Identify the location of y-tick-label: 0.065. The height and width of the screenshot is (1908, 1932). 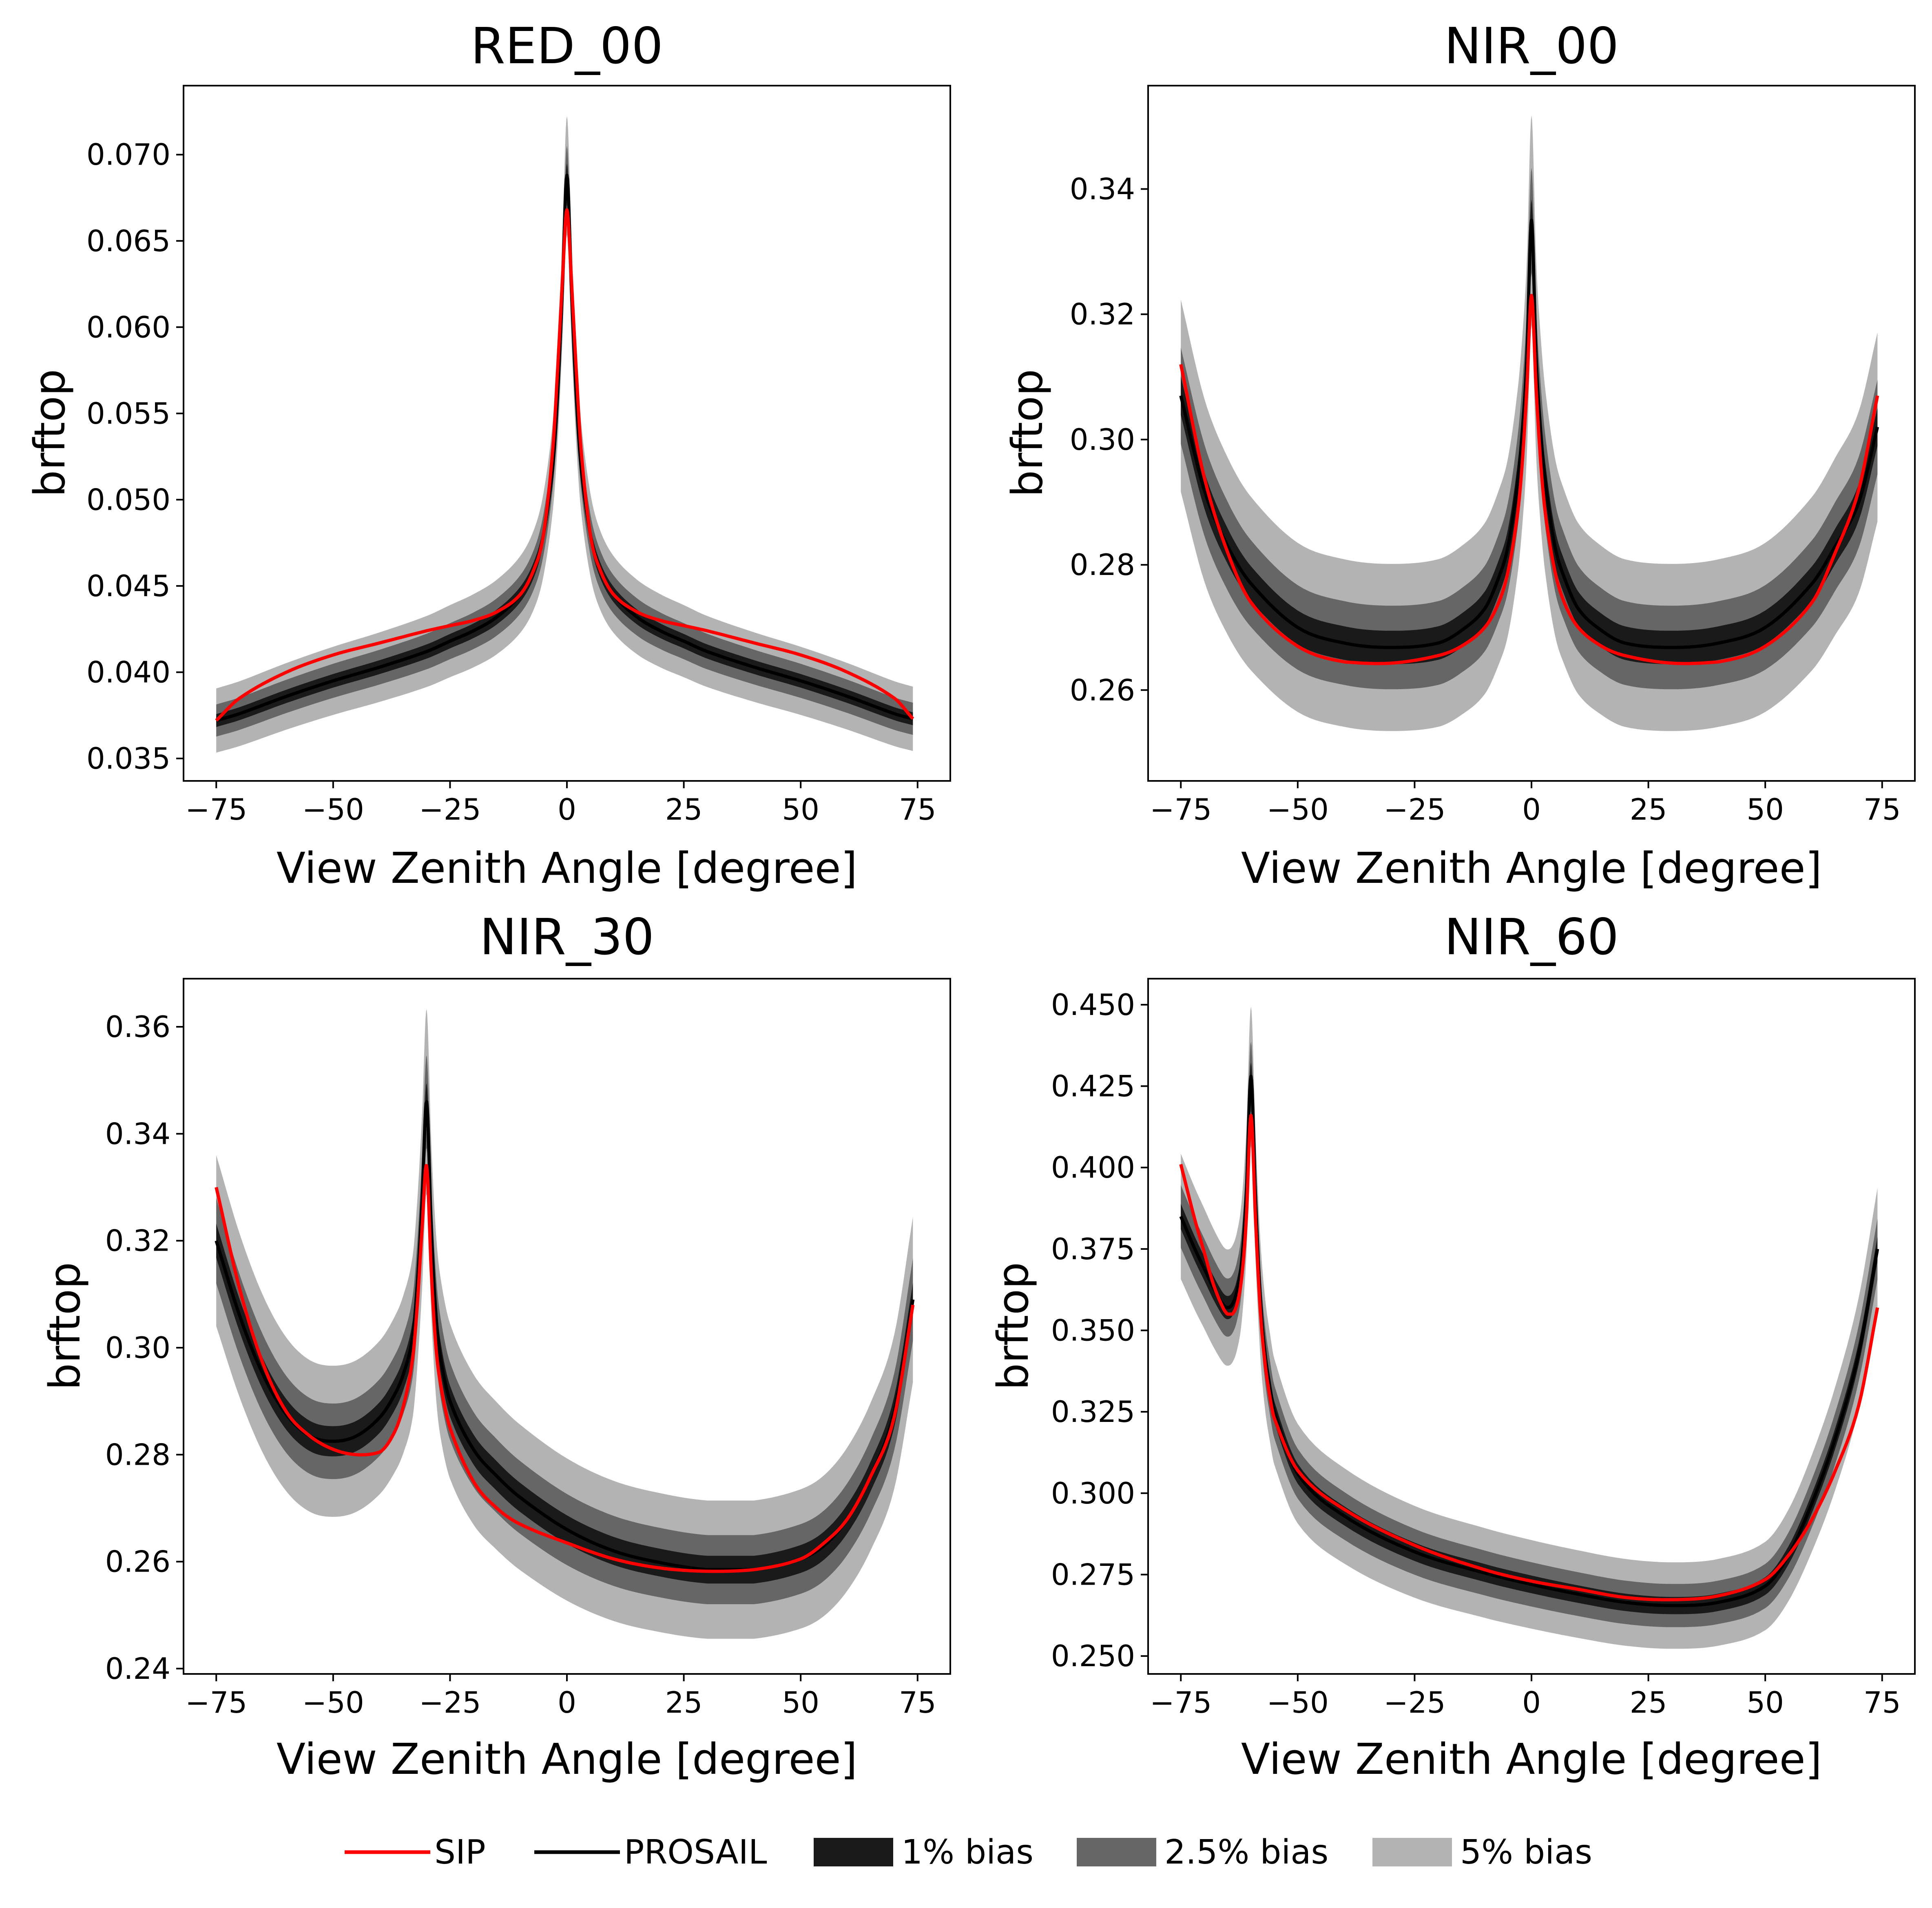
(128, 241).